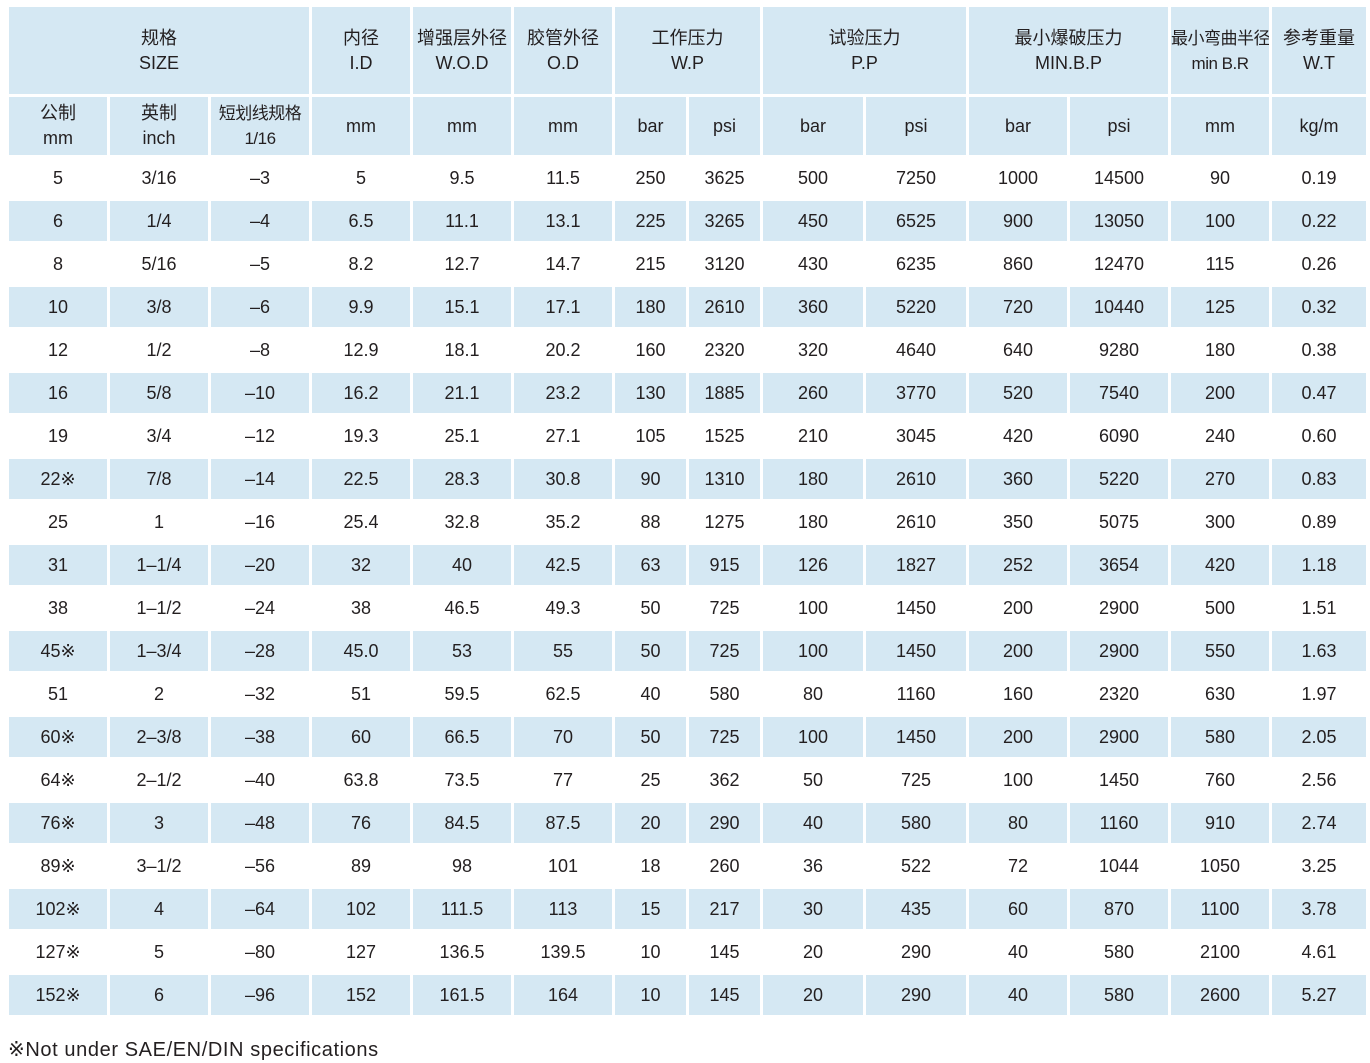  I want to click on header-id: 内径 I.D, so click(361, 50).